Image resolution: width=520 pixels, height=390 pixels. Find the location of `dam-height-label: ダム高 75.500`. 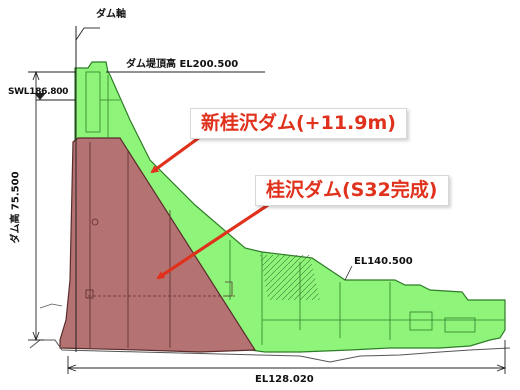

dam-height-label: ダム高 75.500 is located at coordinates (16, 207).